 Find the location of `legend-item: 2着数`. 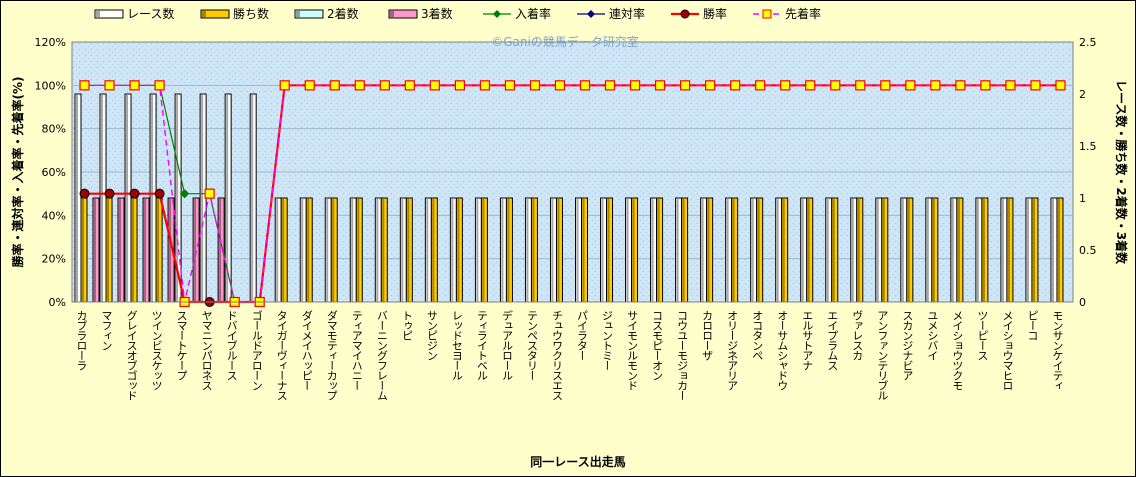

legend-item: 2着数 is located at coordinates (326, 13).